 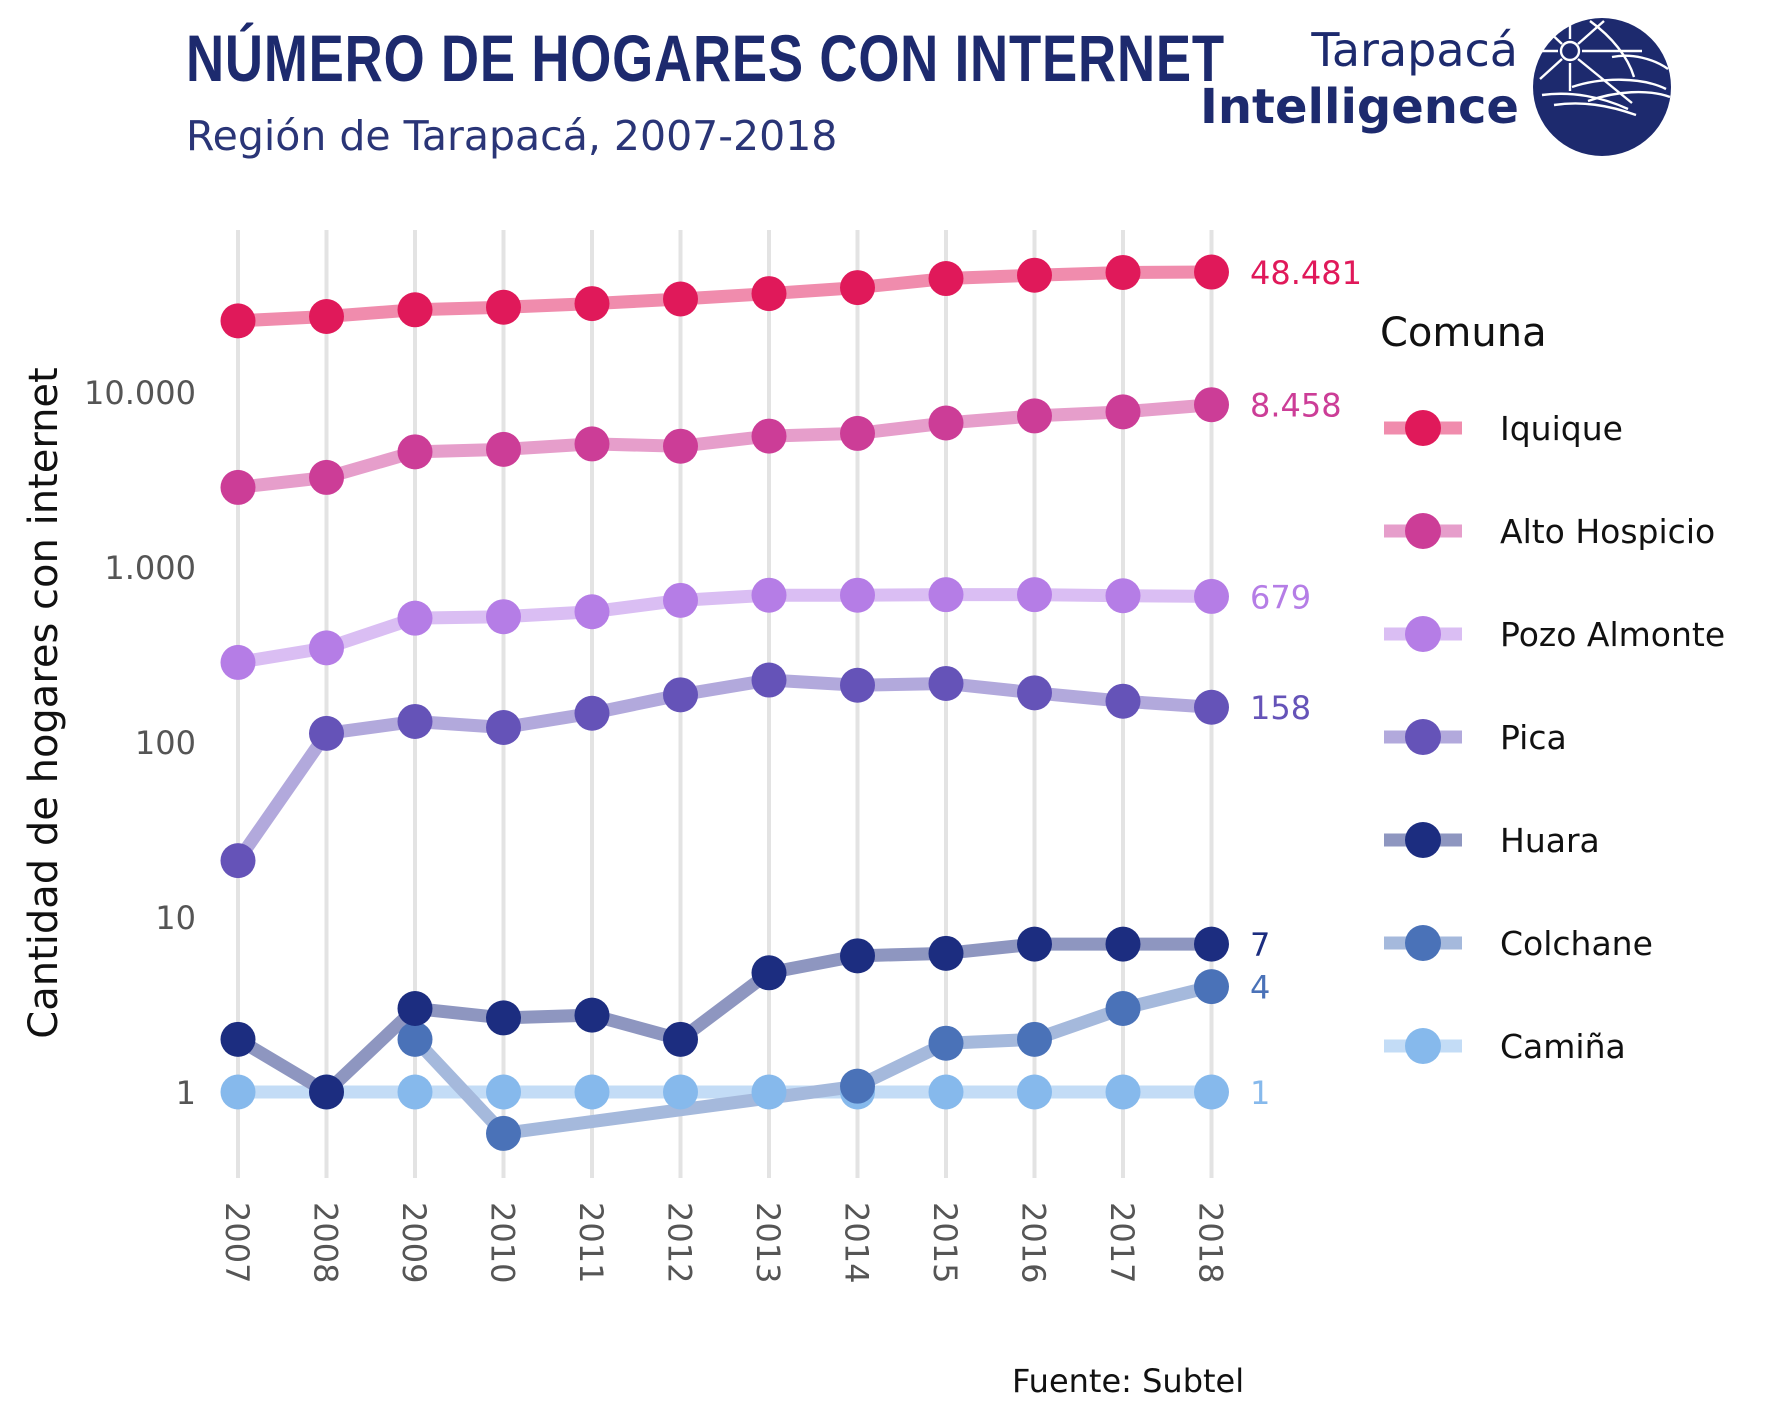 What do you see at coordinates (1260, 988) in the screenshot?
I see `end-label: 4` at bounding box center [1260, 988].